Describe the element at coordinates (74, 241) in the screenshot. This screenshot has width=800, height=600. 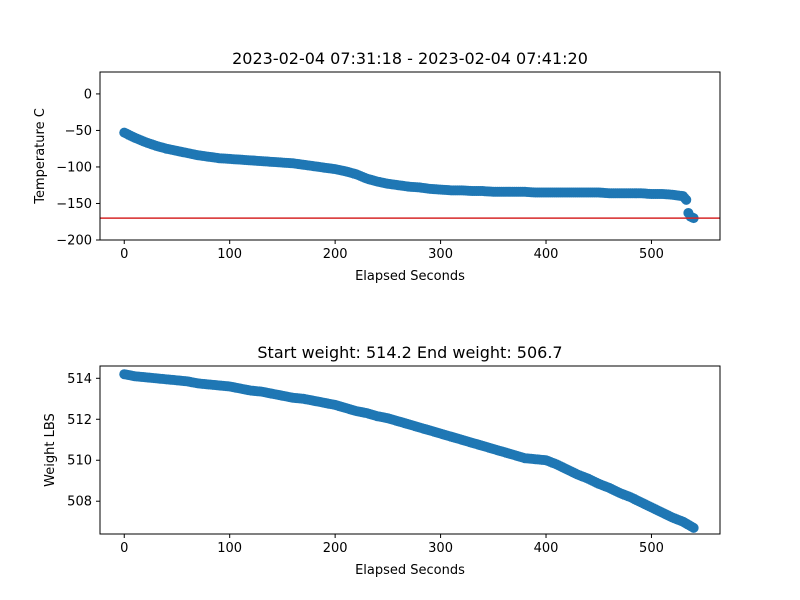
I see `temperature-y-tick-label: −200` at that location.